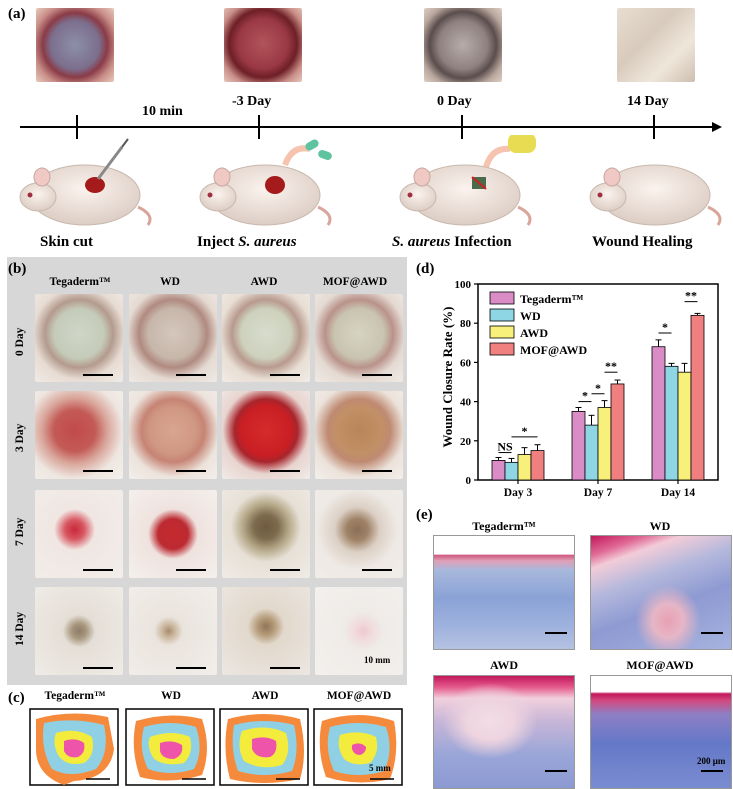 The image size is (733, 789). What do you see at coordinates (173, 631) in the screenshot?
I see `wound-photo-wd-14day` at bounding box center [173, 631].